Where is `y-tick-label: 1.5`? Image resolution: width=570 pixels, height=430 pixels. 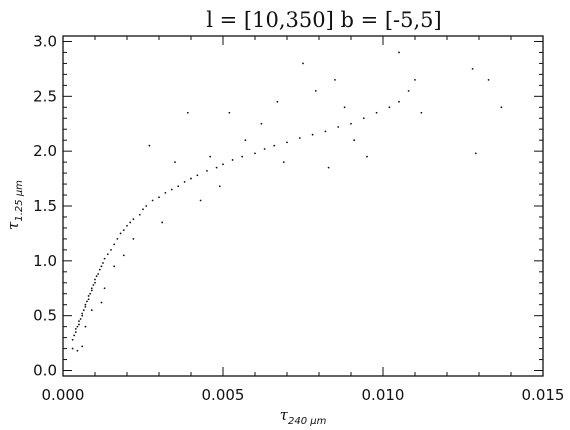 y-tick-label: 1.5 is located at coordinates (45, 206).